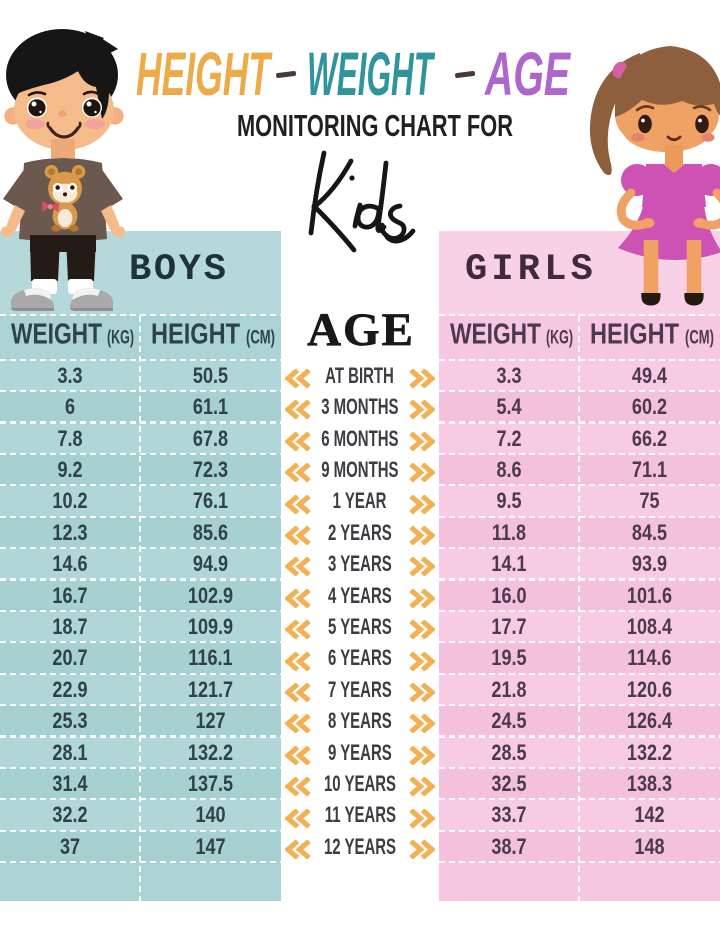 This screenshot has height=931, width=720. I want to click on svg-text: MONITORING CHART FOR, so click(375, 125).